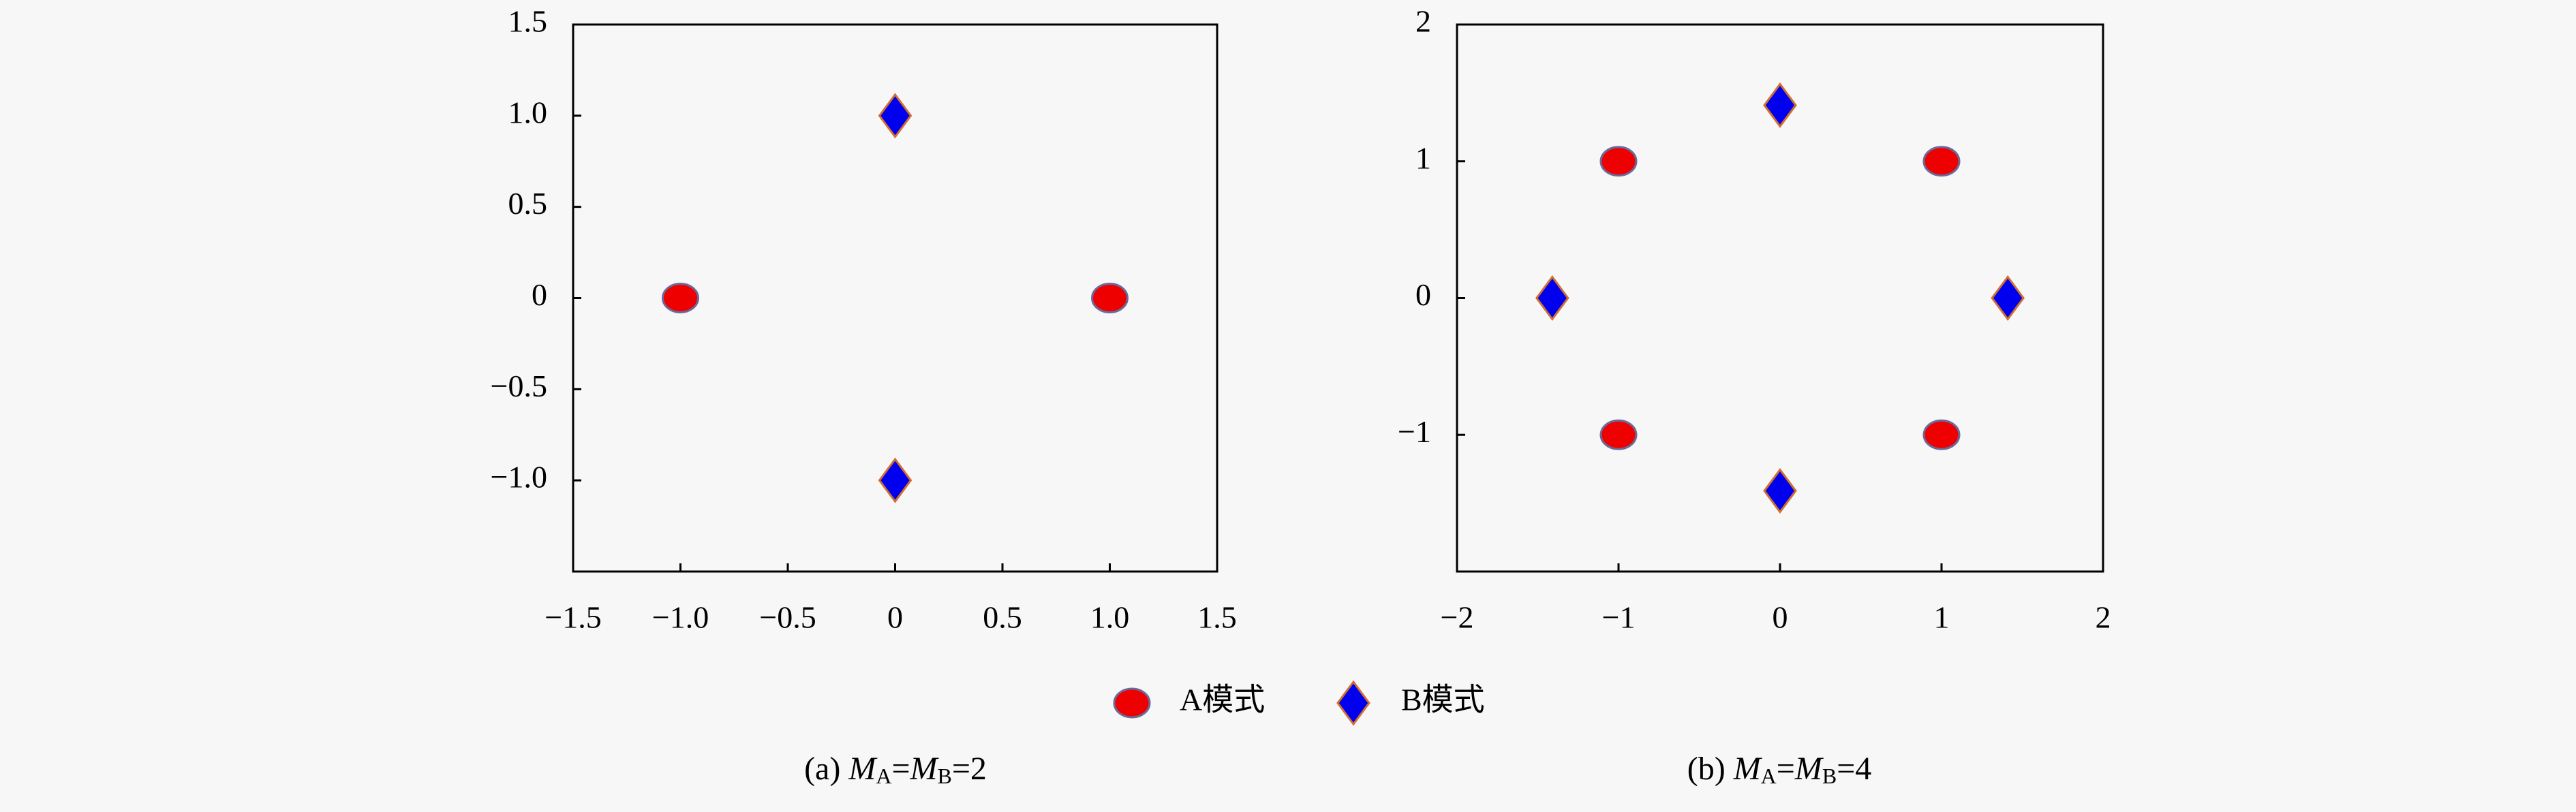 The width and height of the screenshot is (2576, 812). Describe the element at coordinates (528, 203) in the screenshot. I see `y-tick-label: 0.5` at that location.